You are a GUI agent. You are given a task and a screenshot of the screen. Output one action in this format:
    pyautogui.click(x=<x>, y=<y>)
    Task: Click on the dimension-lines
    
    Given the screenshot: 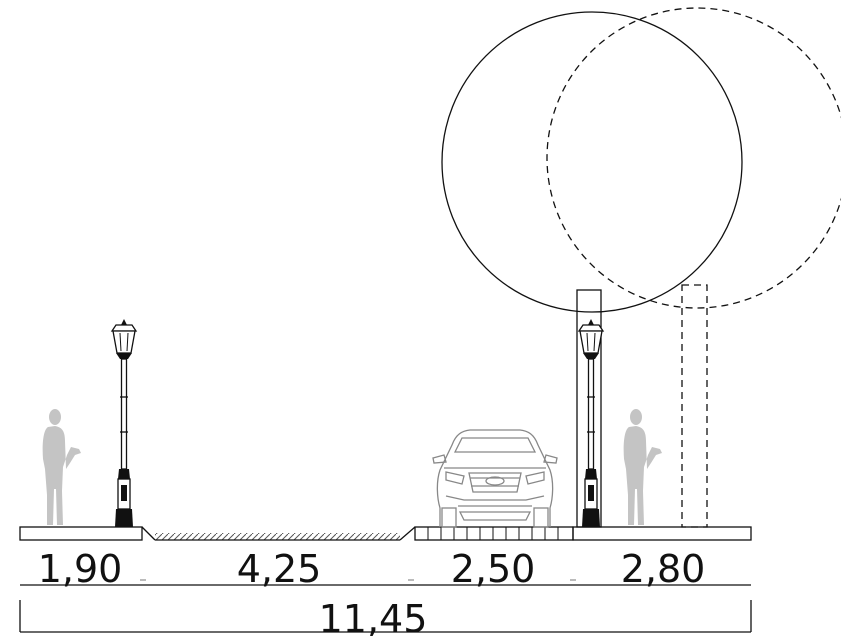 What is the action you would take?
    pyautogui.click(x=385, y=608)
    